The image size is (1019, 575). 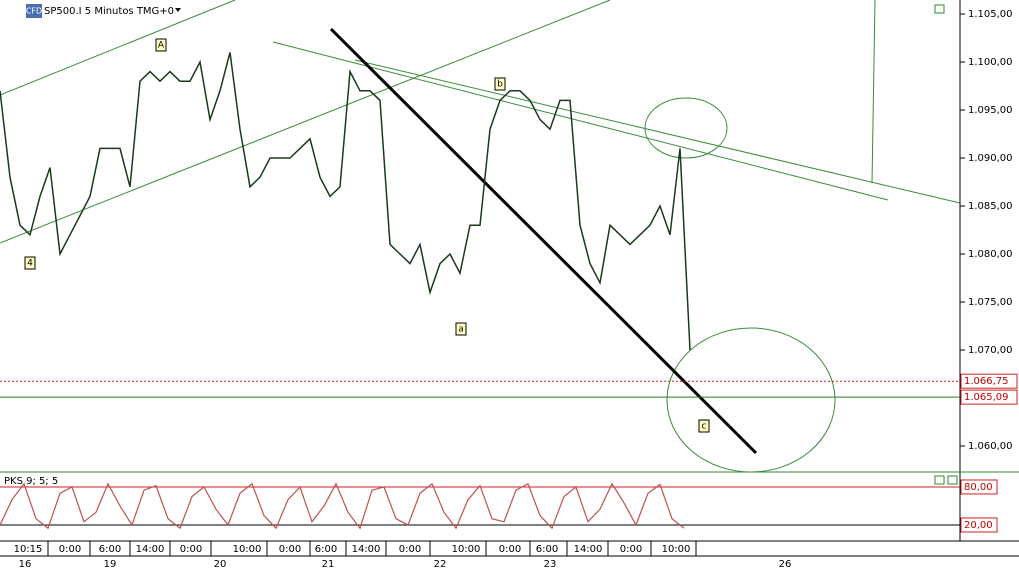 What do you see at coordinates (990, 254) in the screenshot?
I see `y-tick-label: 1.080,00` at bounding box center [990, 254].